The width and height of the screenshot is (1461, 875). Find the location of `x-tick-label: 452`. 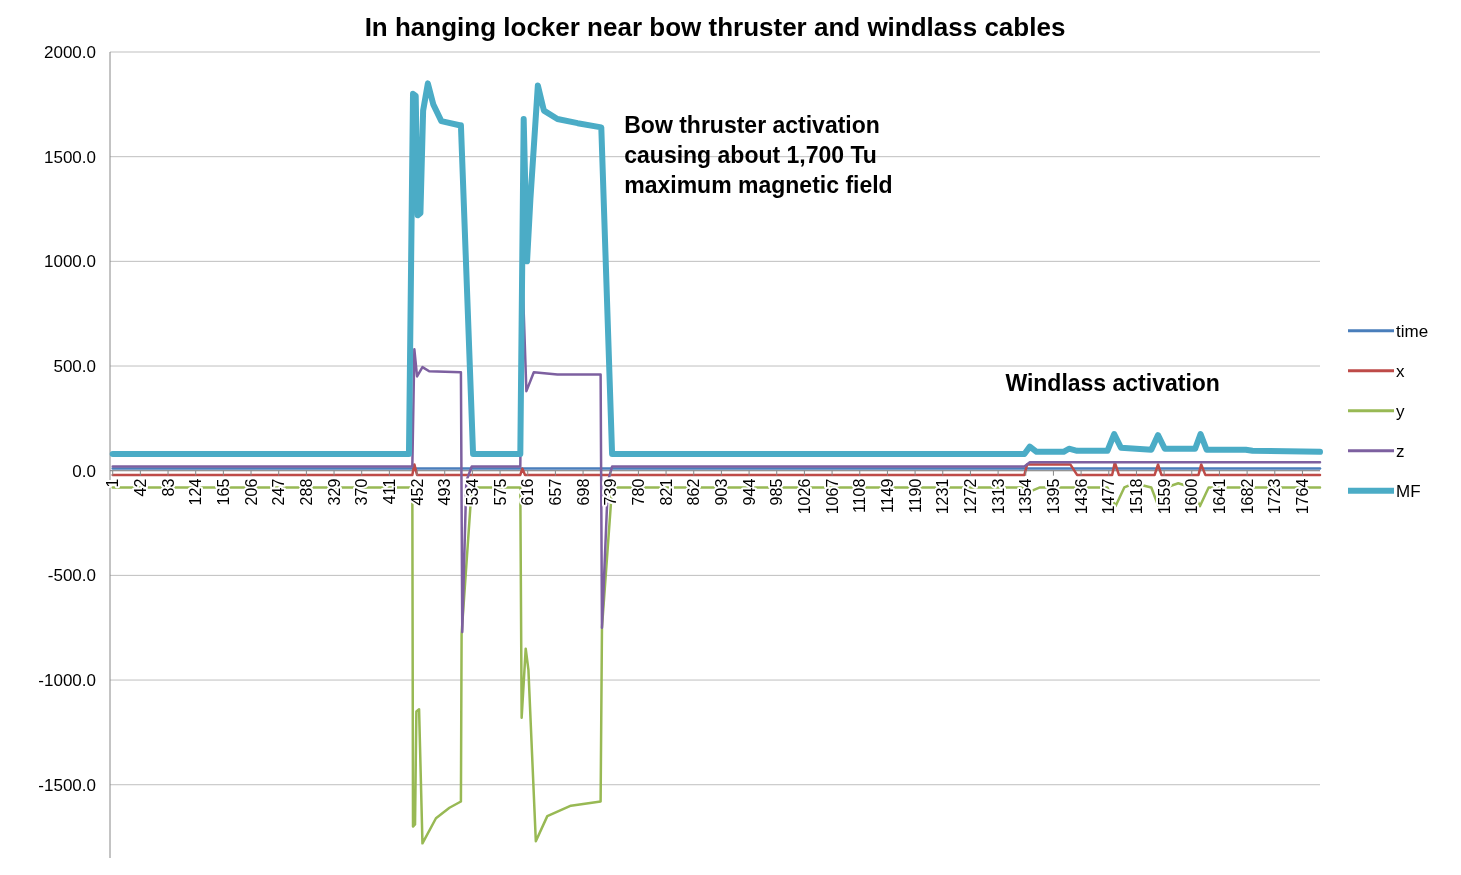

x-tick-label: 452 is located at coordinates (417, 492).